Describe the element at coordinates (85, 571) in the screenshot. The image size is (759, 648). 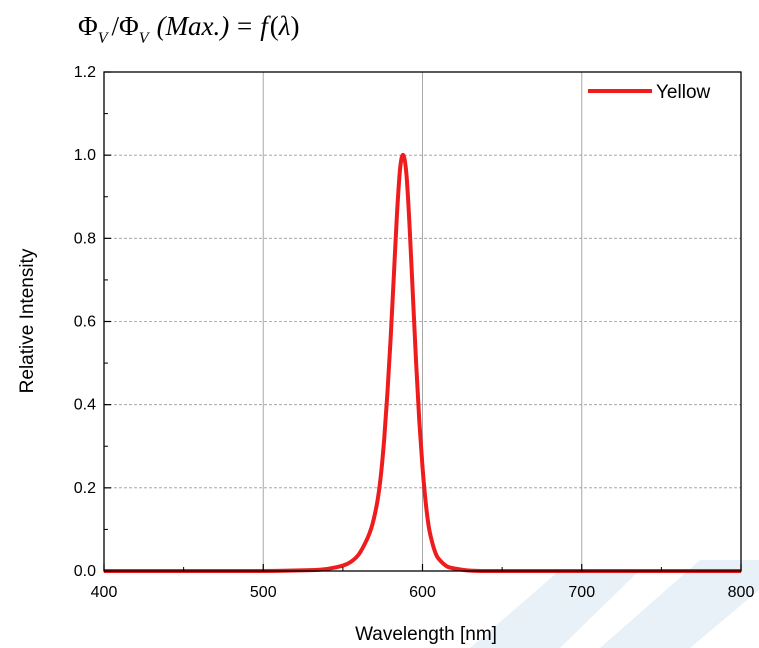
I see `y-tick-label: 0.0` at that location.